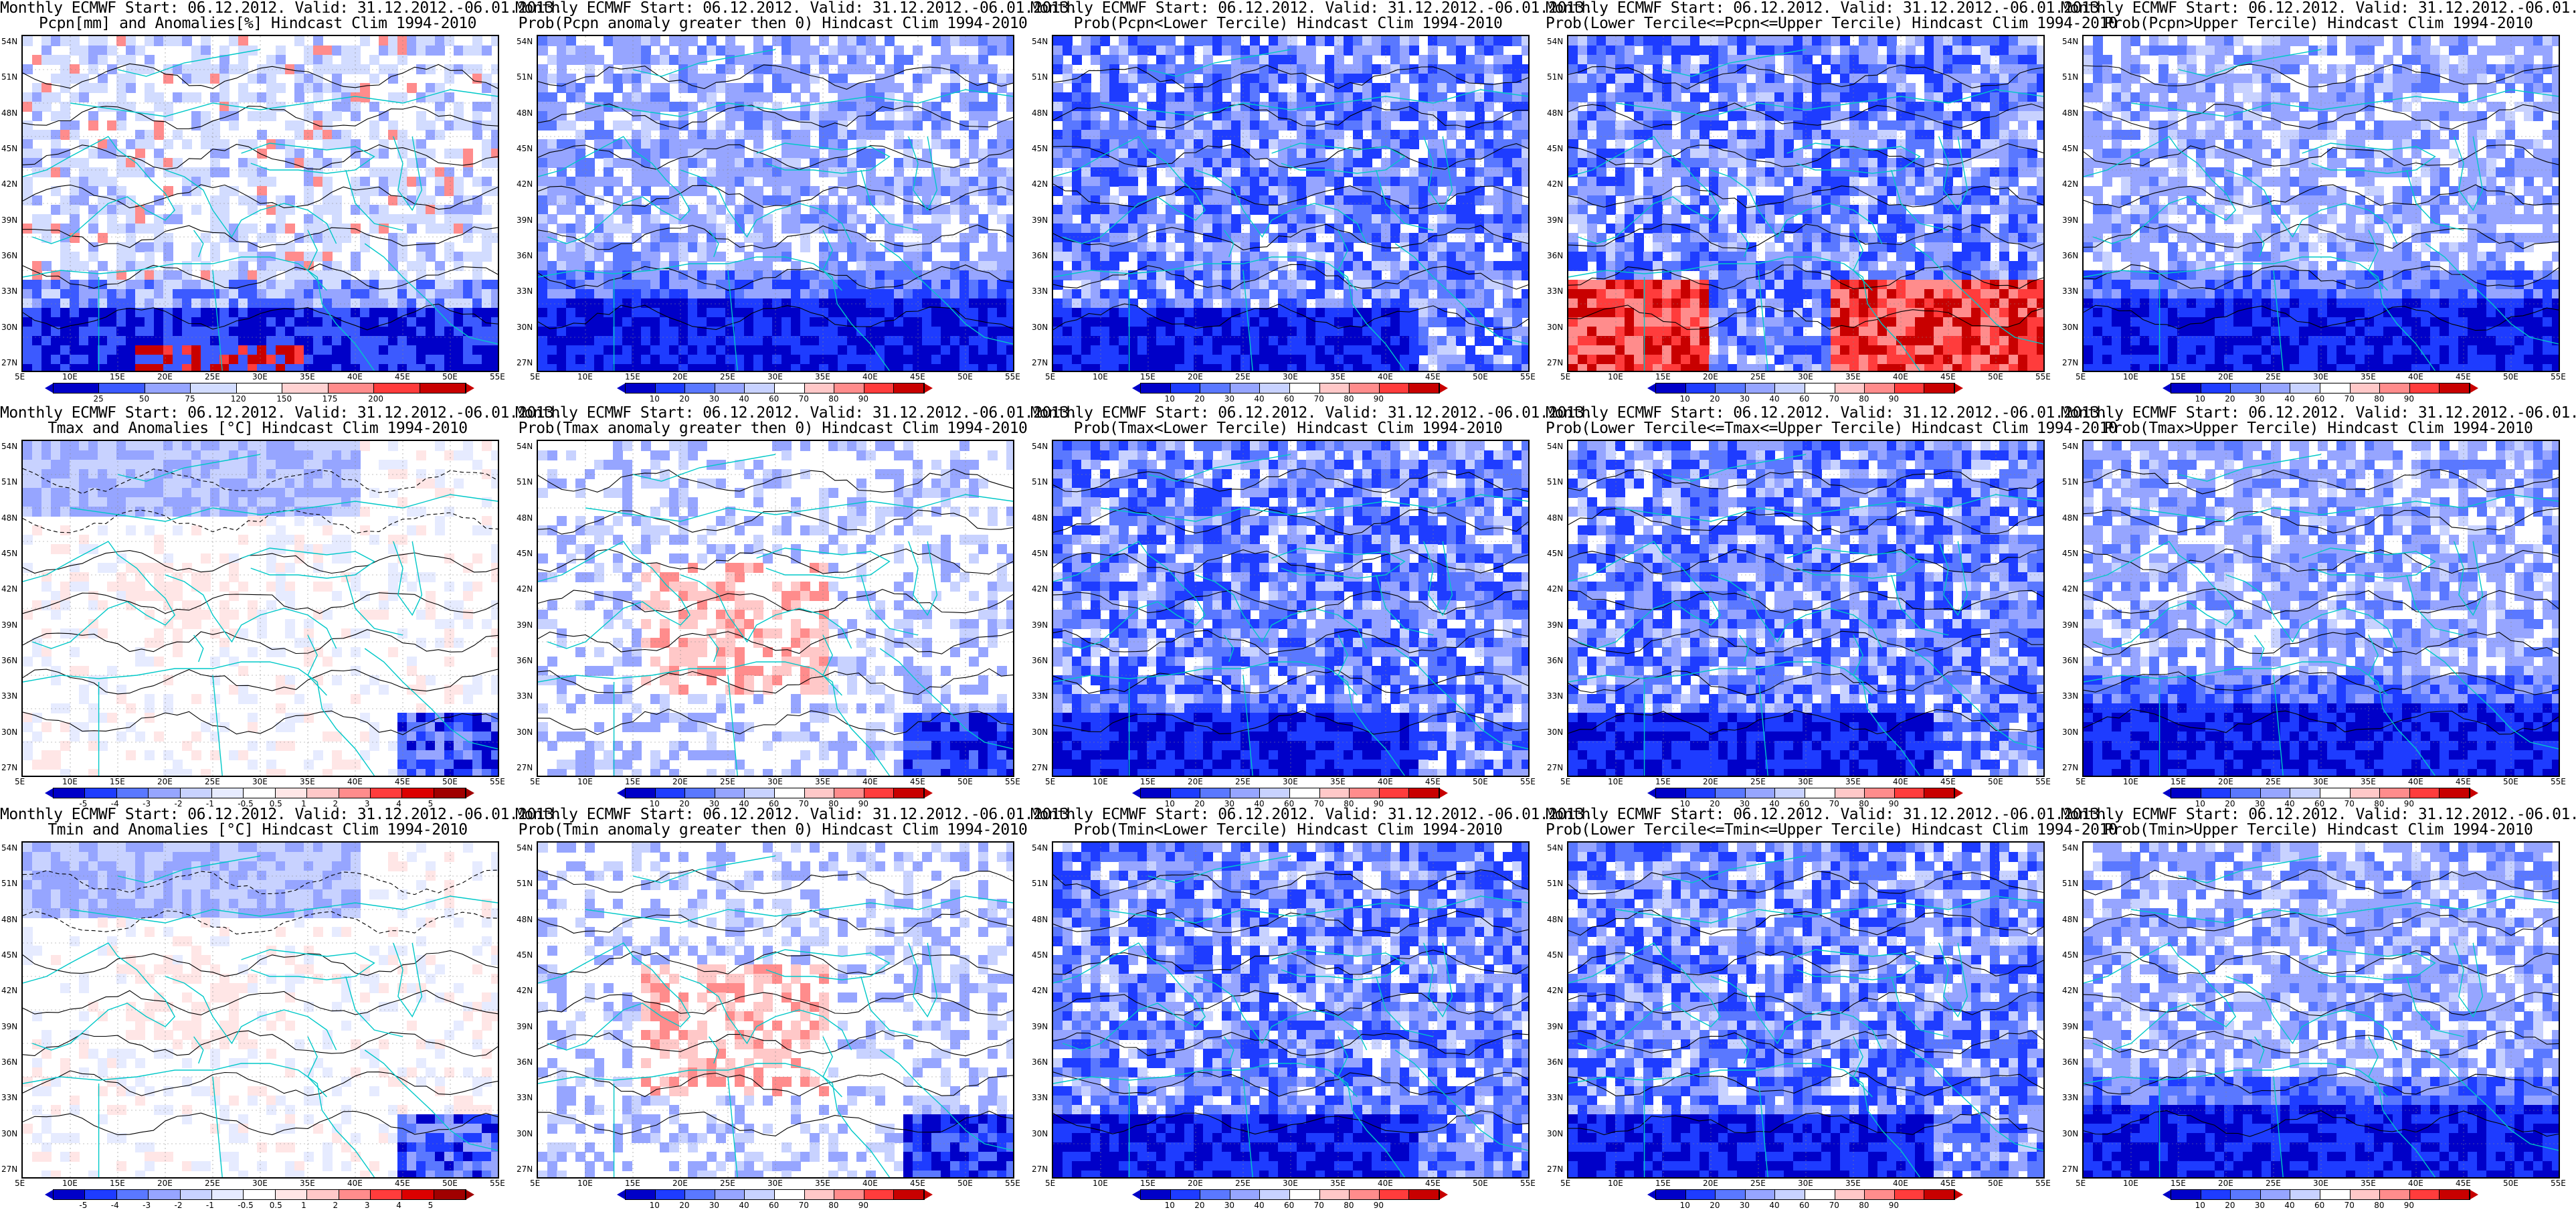 The height and width of the screenshot is (1210, 2576). I want to click on colorbar-label: 20, so click(684, 399).